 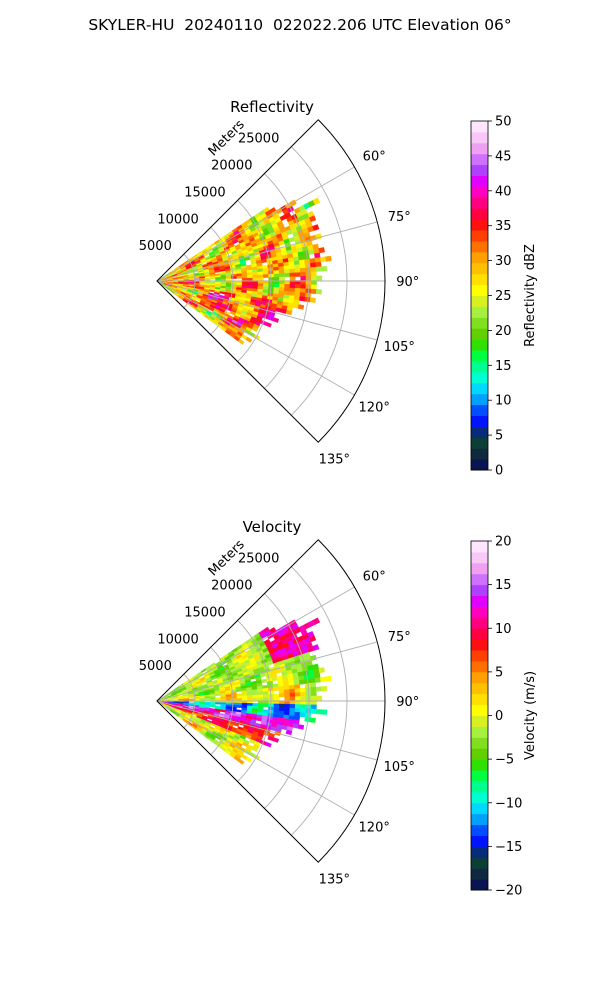 I want to click on colorbar-label: Velocity (m/s), so click(x=530, y=715).